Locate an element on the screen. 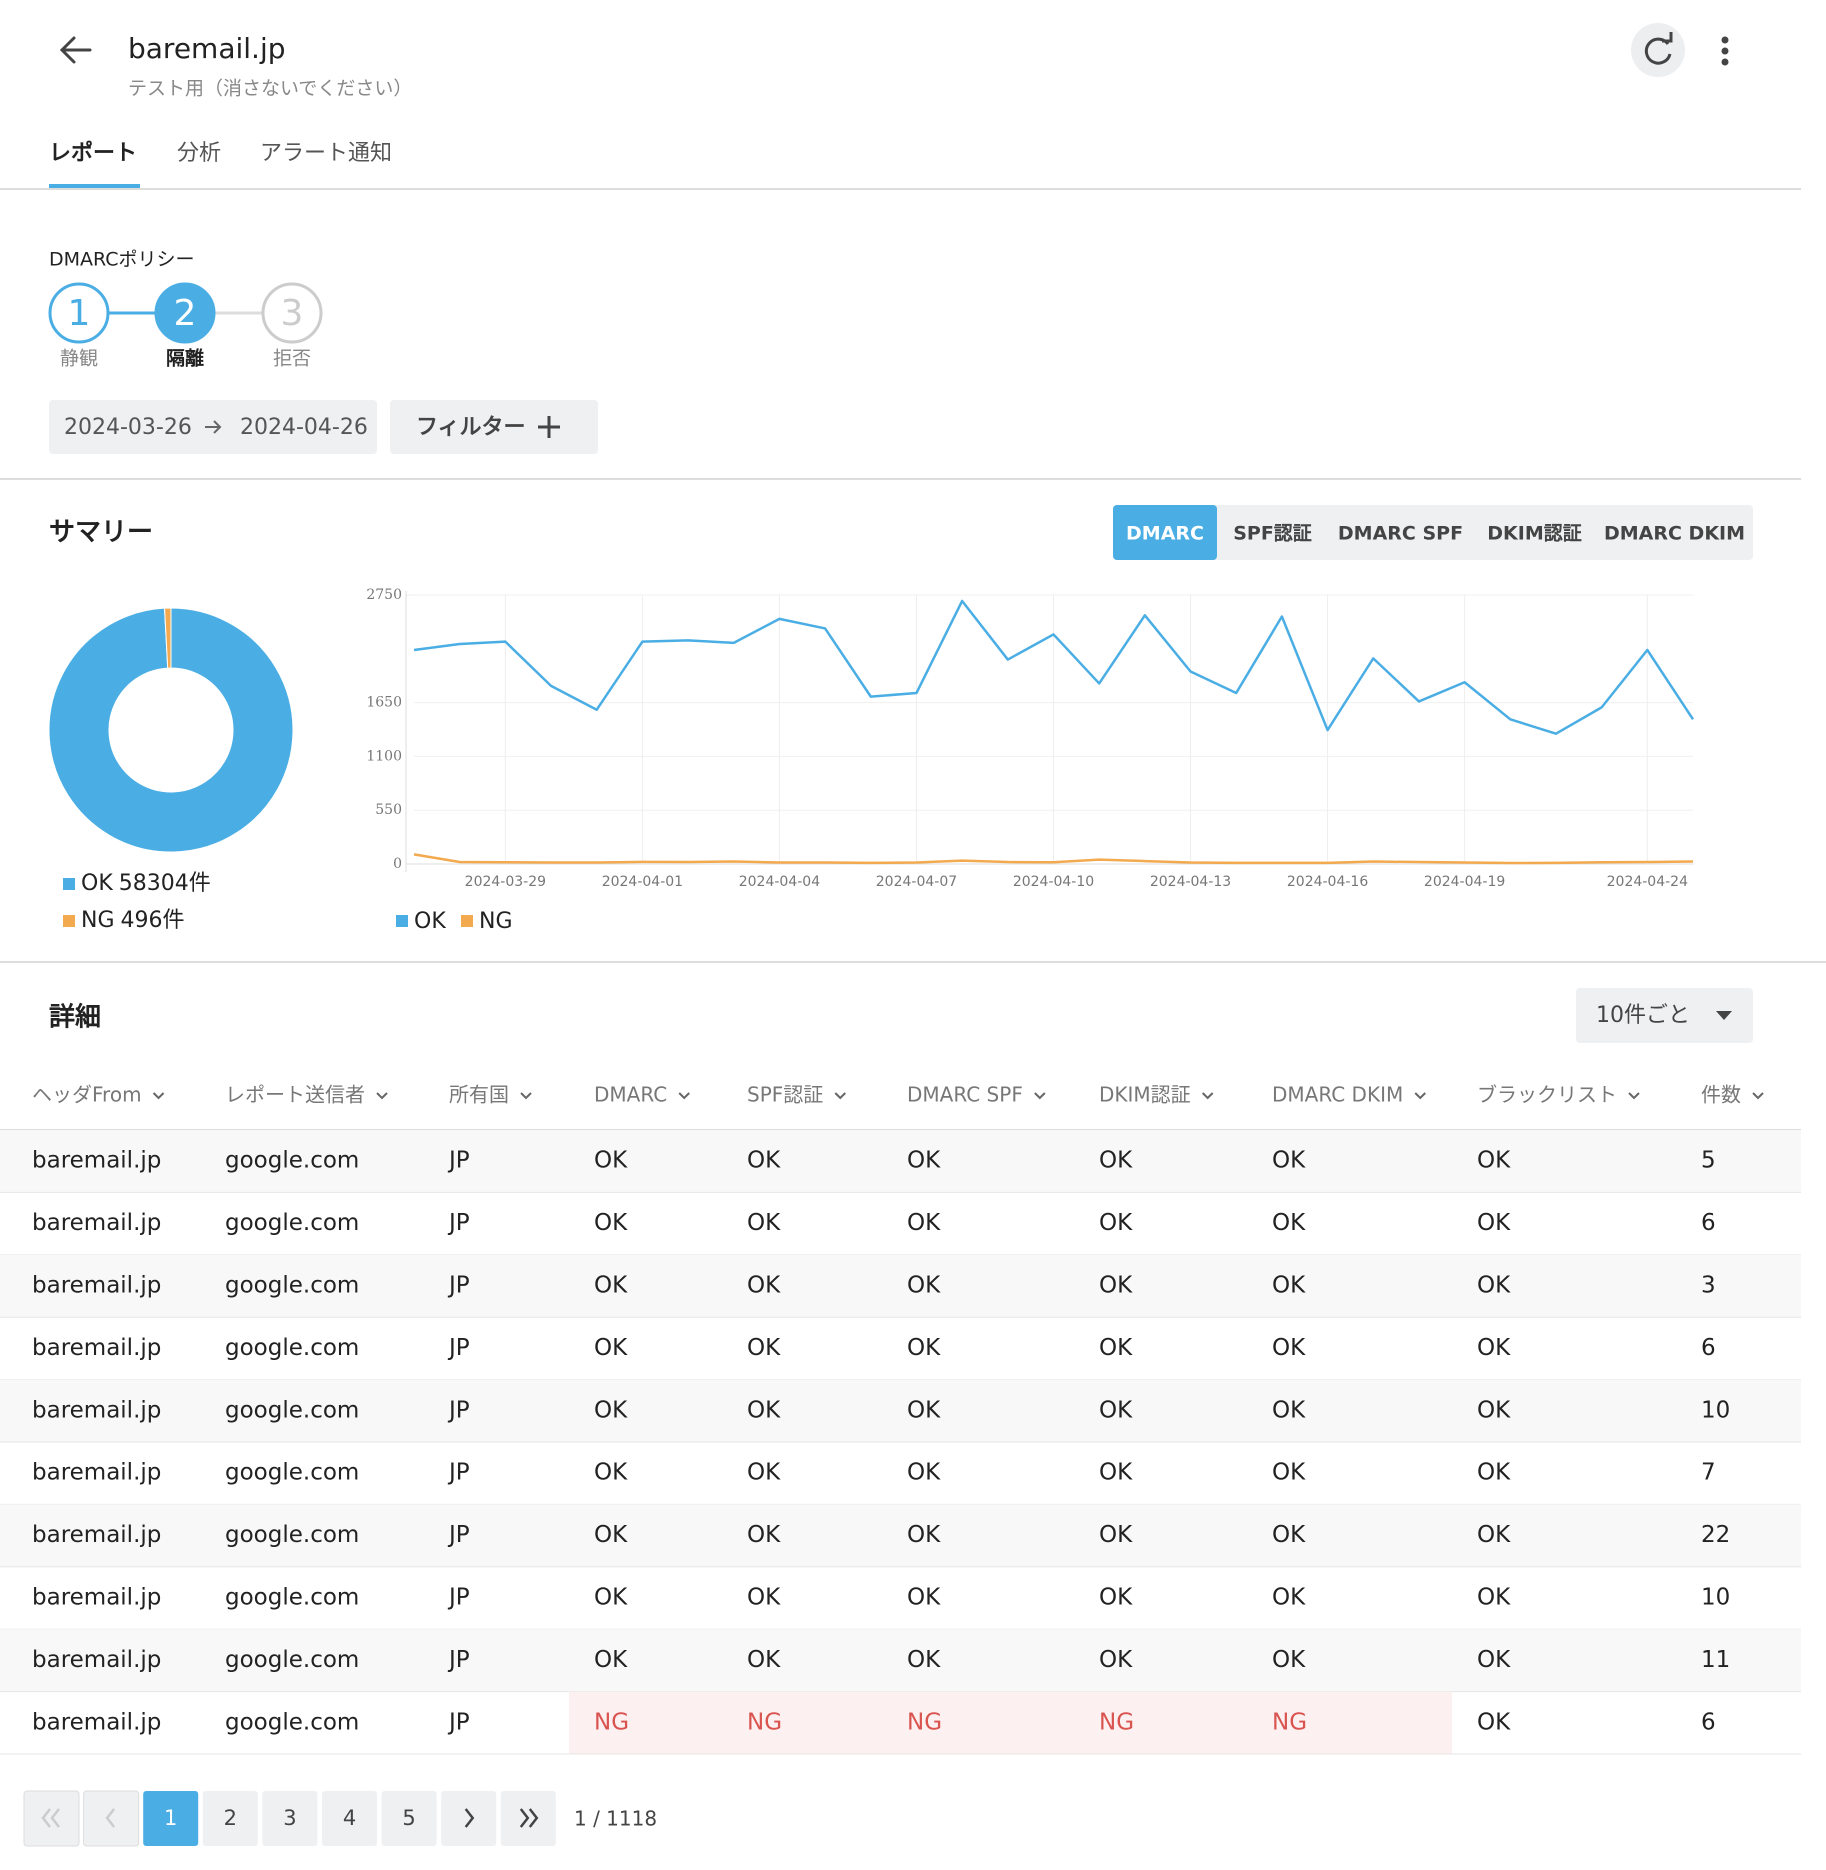 This screenshot has height=1870, width=1826. page-button-bg is located at coordinates (349, 1818).